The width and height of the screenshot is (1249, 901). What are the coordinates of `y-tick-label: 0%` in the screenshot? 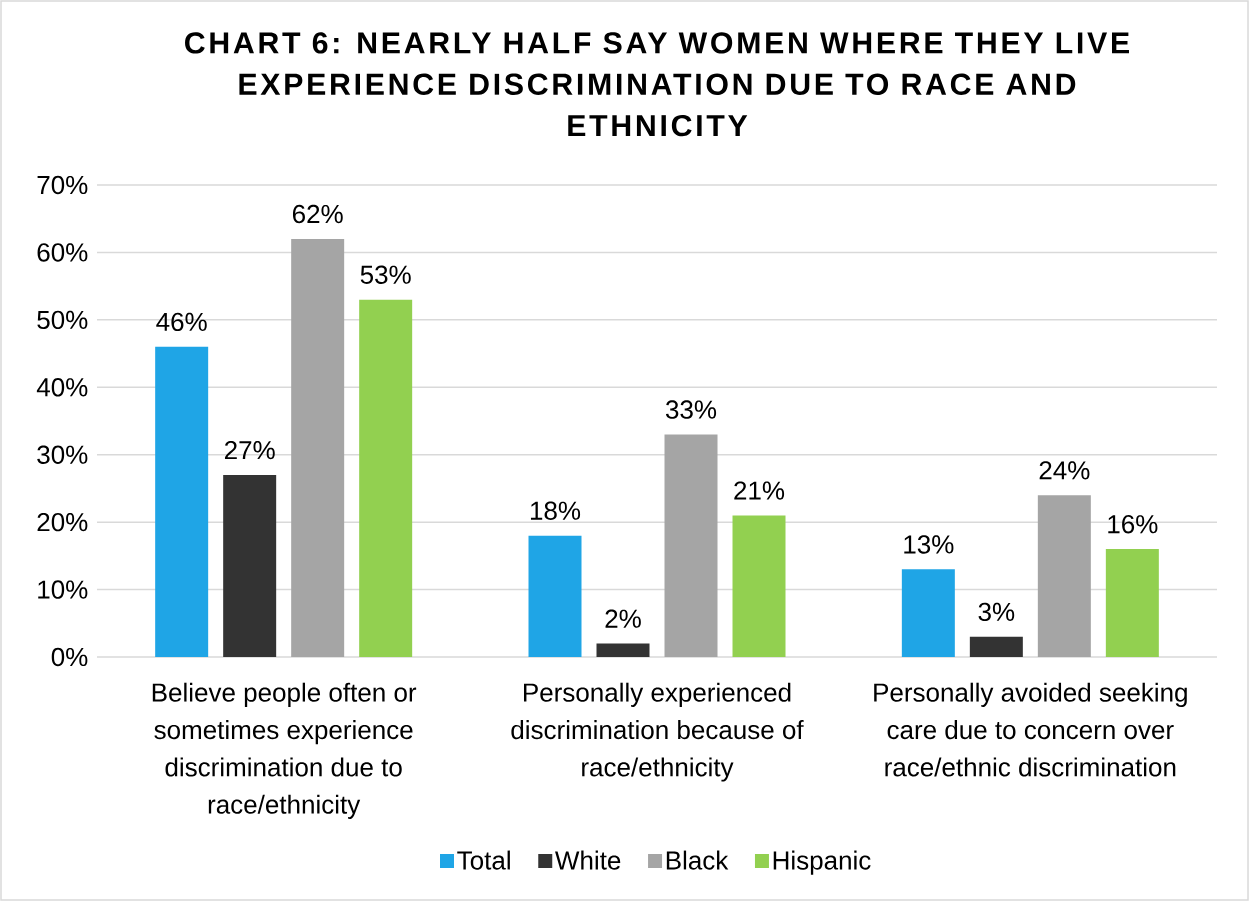 It's located at (69, 657).